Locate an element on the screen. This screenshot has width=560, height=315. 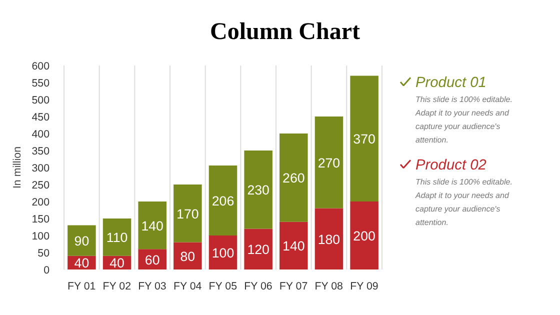
x-tick-label: FY 07 is located at coordinates (293, 286).